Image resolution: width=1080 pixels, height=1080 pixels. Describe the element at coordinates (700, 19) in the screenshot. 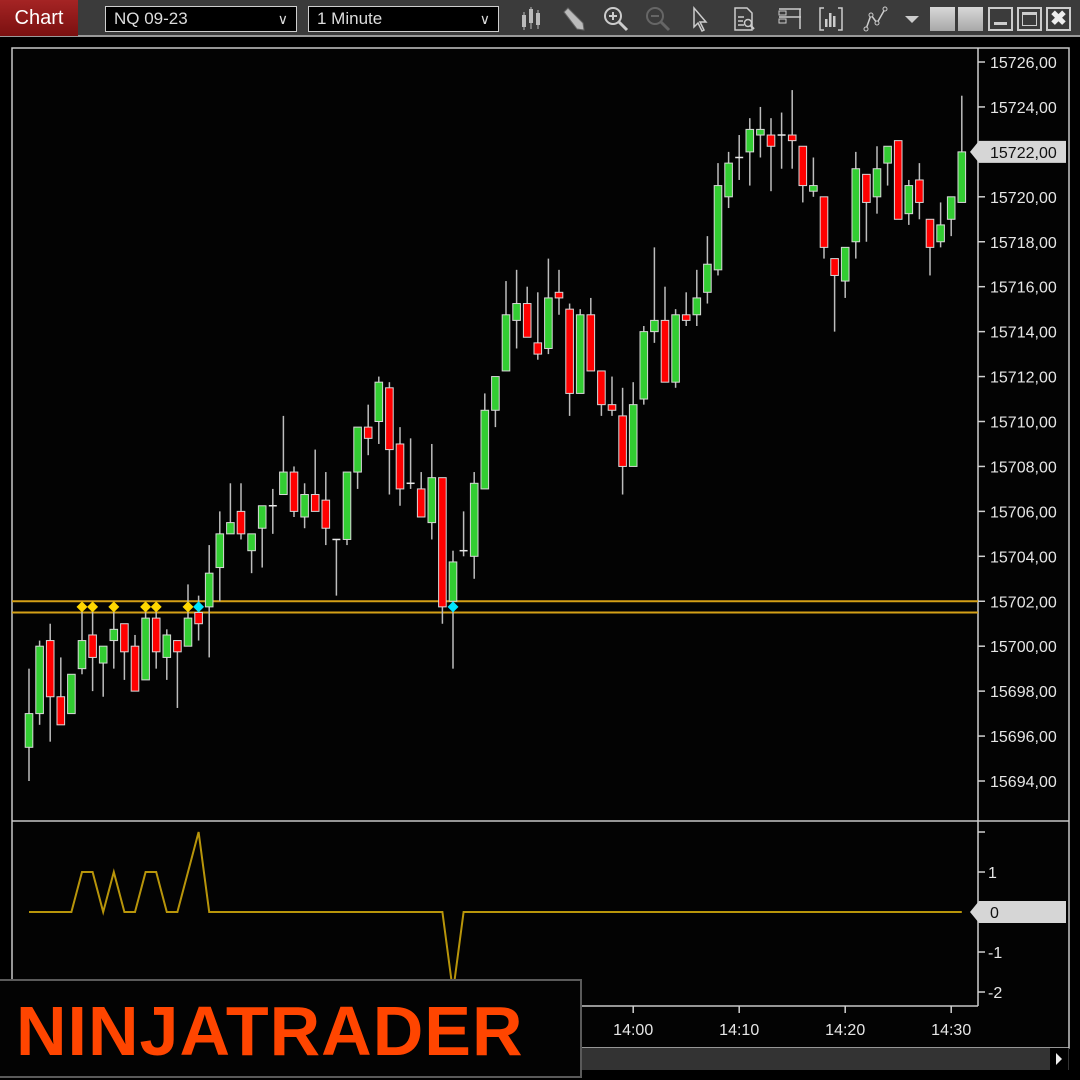

I see `pointer-icon` at that location.